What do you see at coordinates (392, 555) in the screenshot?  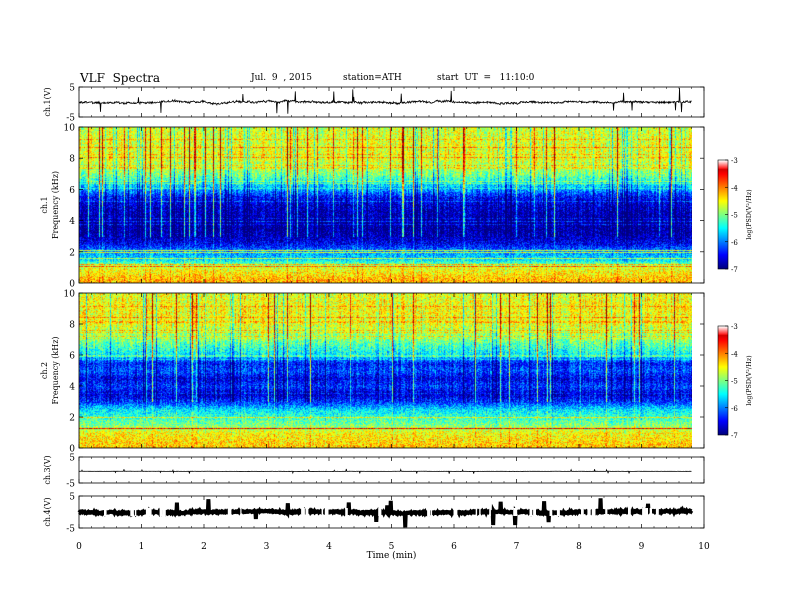 I see `x-axis-label: Time (min)` at bounding box center [392, 555].